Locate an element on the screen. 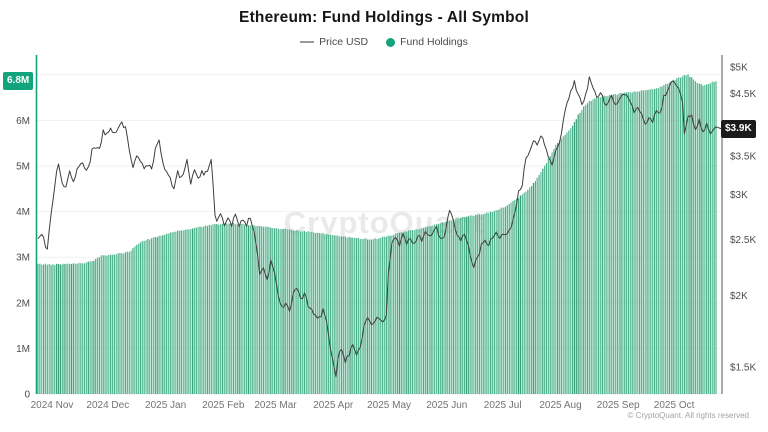 The width and height of the screenshot is (768, 432). x-axis-month-label: 2025 Jun is located at coordinates (446, 405).